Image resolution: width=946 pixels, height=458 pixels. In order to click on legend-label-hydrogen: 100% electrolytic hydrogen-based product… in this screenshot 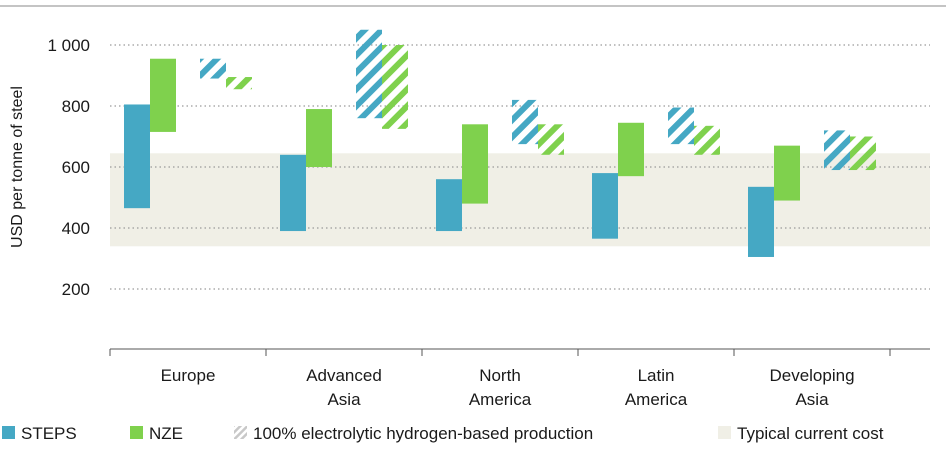, I will do `click(423, 433)`.